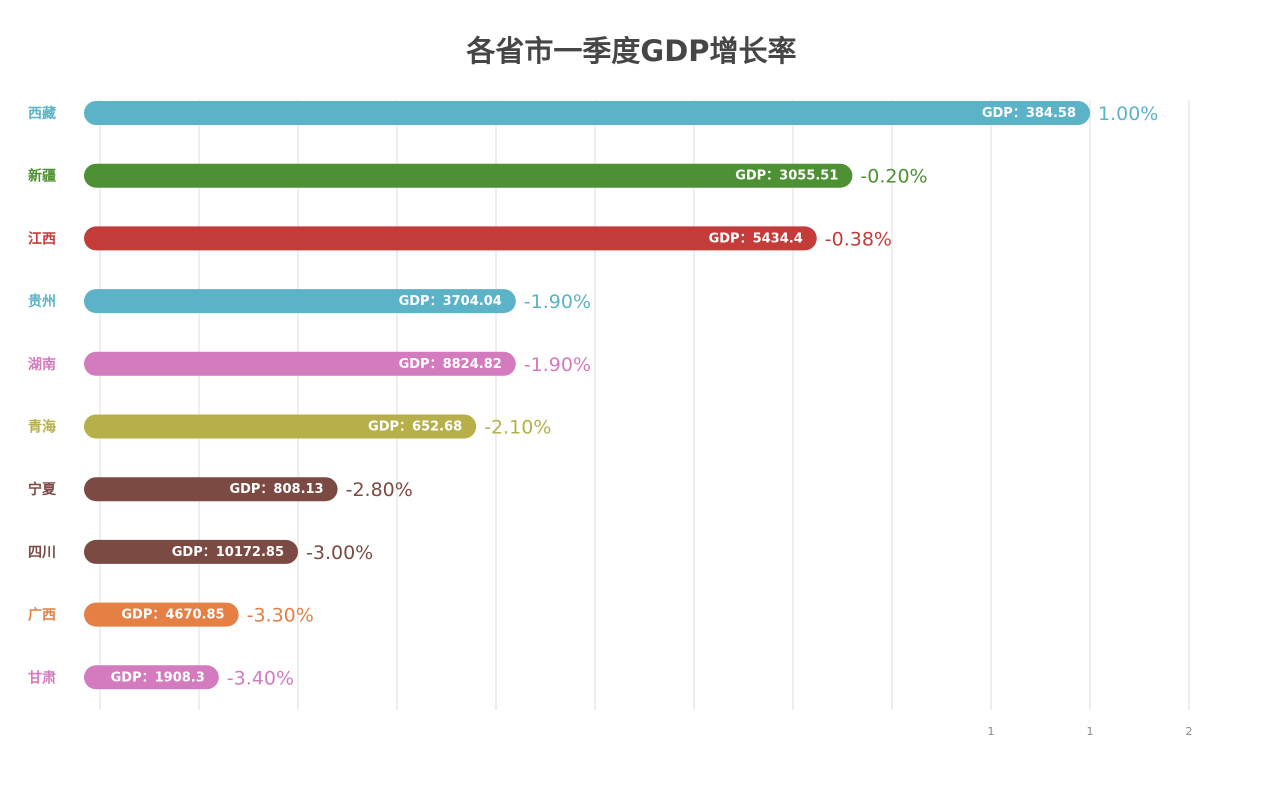 This screenshot has width=1263, height=789. I want to click on category-label: 湖南, so click(42, 364).